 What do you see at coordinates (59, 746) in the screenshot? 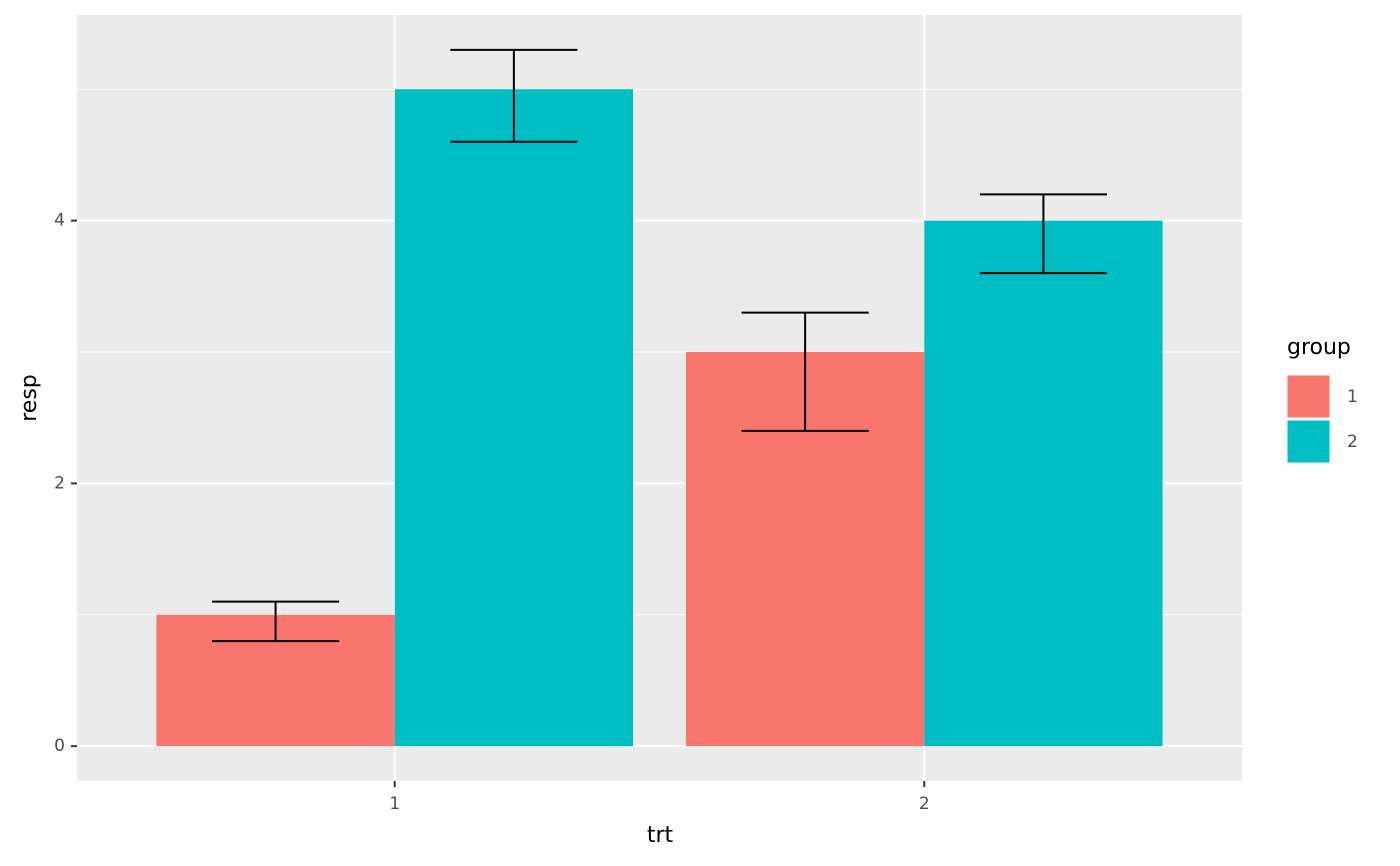
I see `y-tick-label: 0` at bounding box center [59, 746].